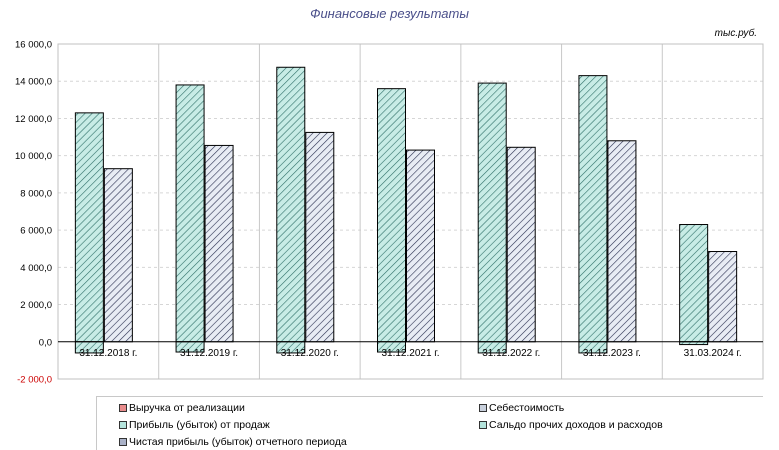 The image size is (779, 450). I want to click on legend-label: Прибыль (убыток) от продаж, so click(199, 425).